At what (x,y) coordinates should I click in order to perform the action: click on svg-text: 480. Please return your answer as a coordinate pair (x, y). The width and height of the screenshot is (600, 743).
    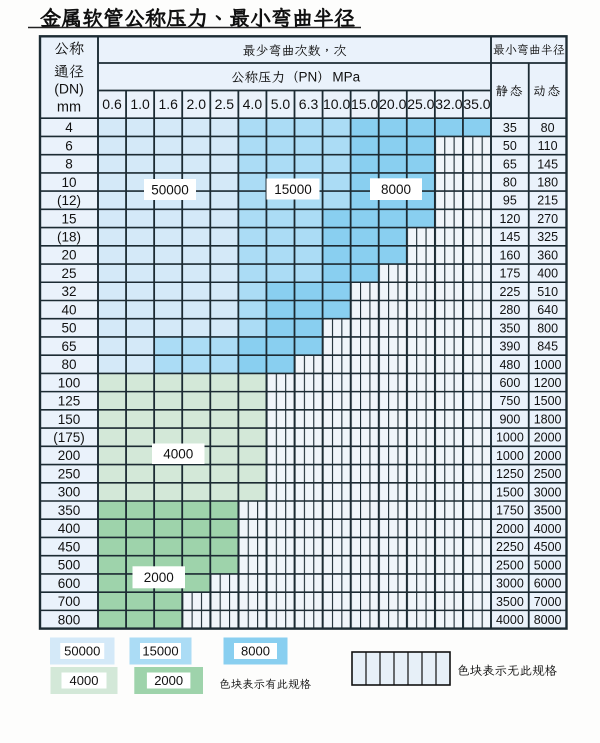
    Looking at the image, I should click on (509, 365).